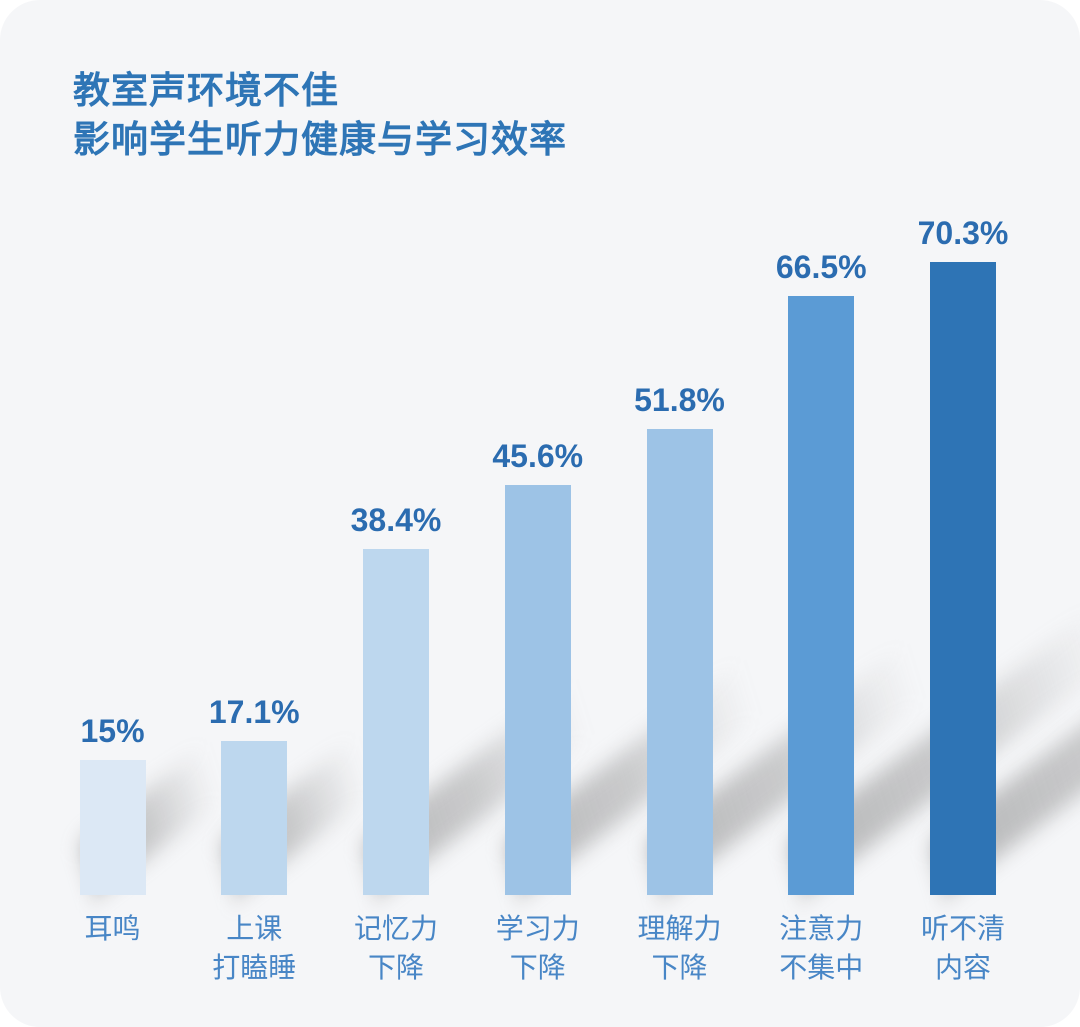 The width and height of the screenshot is (1080, 1027). What do you see at coordinates (112, 928) in the screenshot?
I see `bar-category-label: 耳鸣` at bounding box center [112, 928].